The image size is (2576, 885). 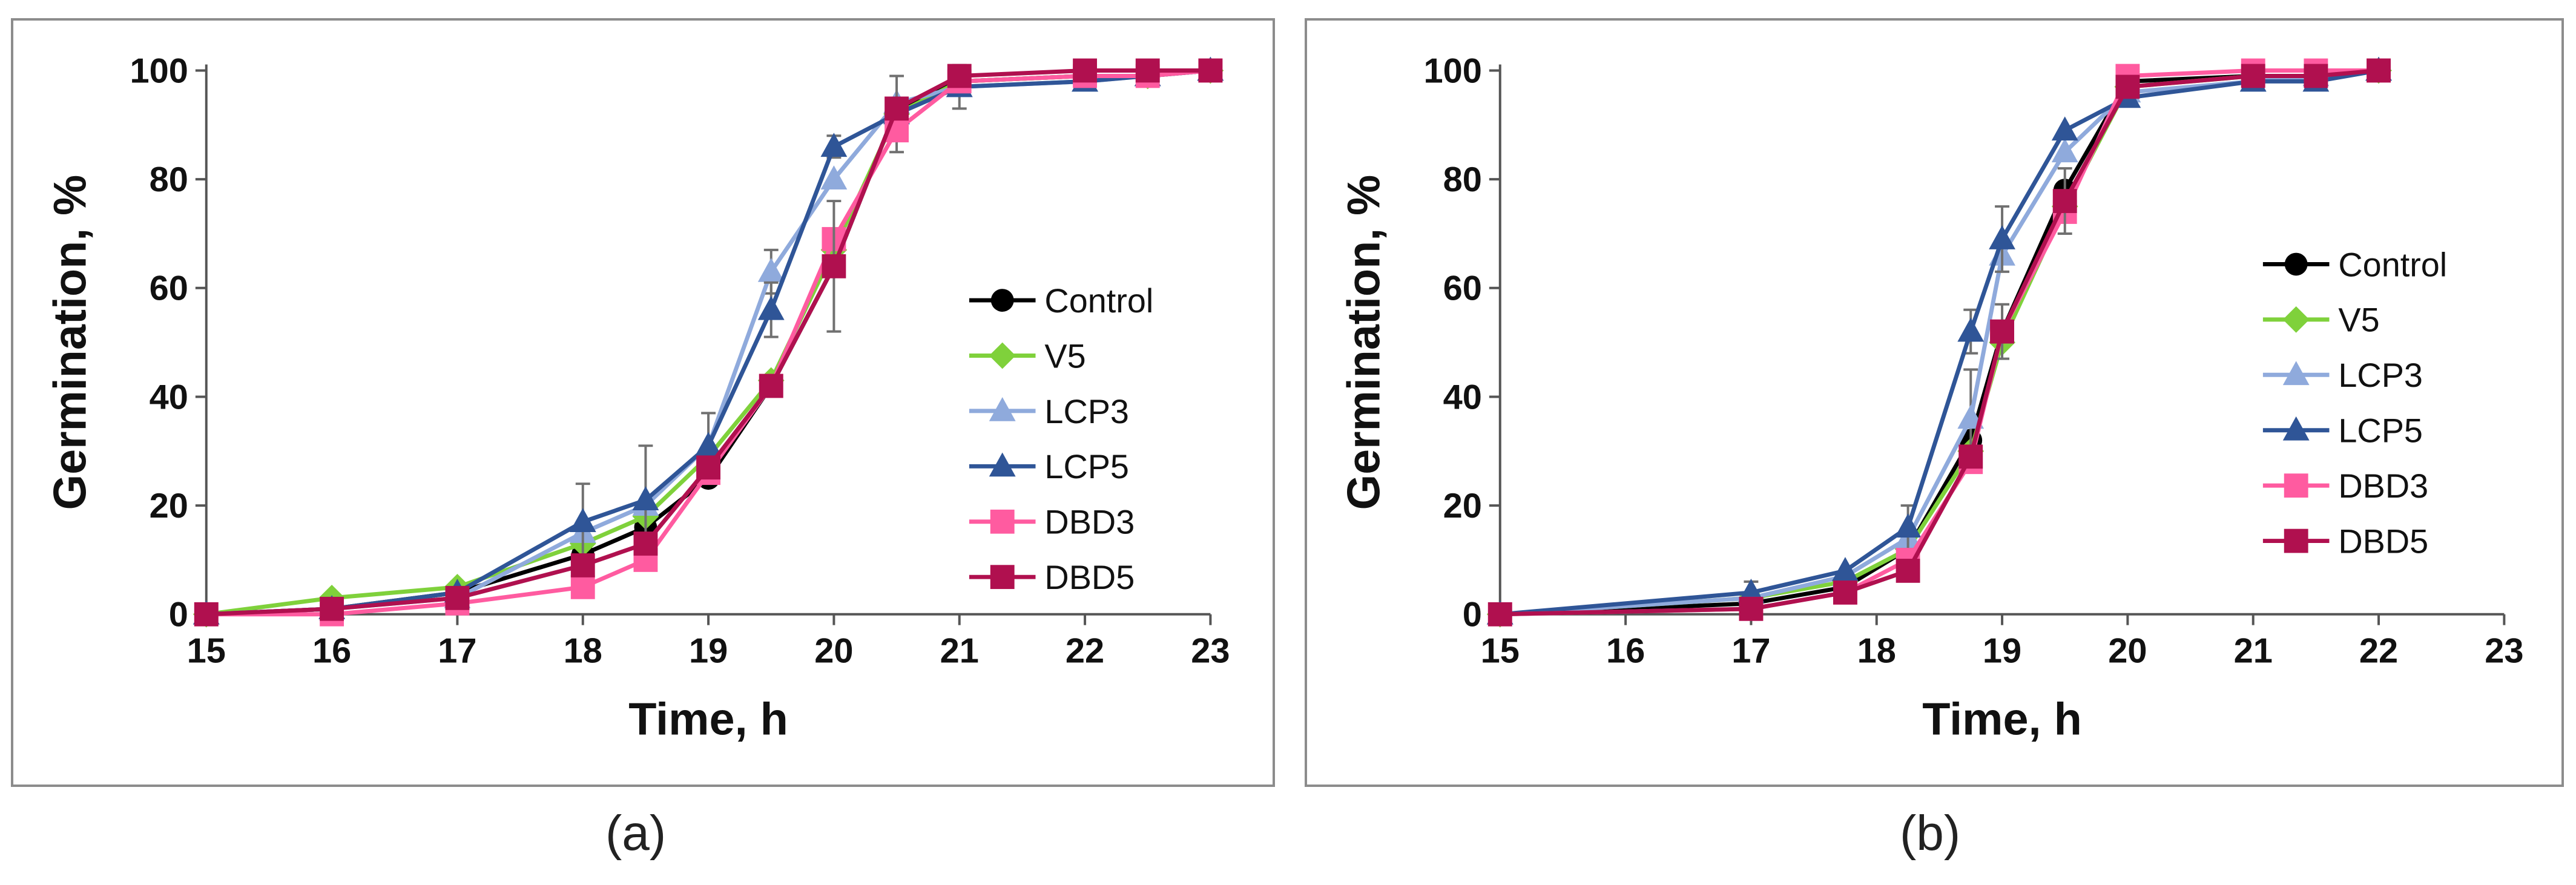 I want to click on chart-b-legend-marker-dbd3, so click(x=2296, y=485).